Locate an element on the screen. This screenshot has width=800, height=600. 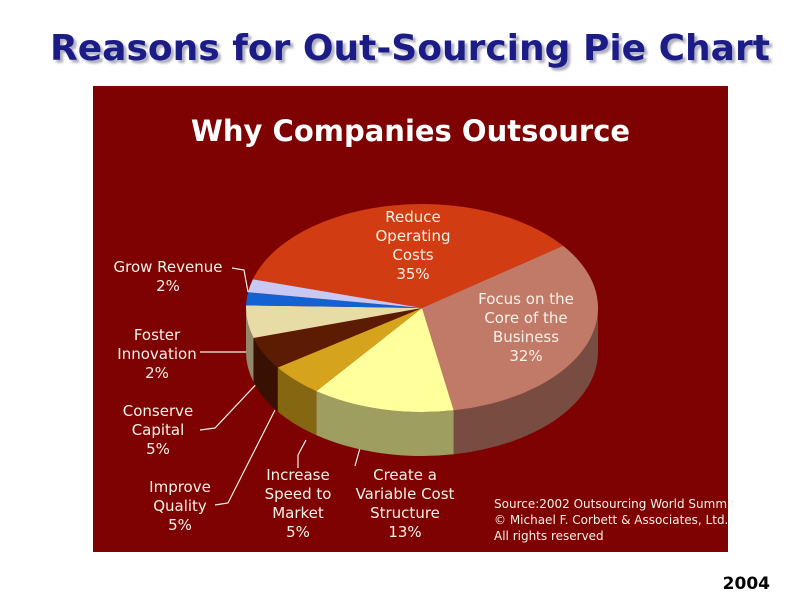
category-label: Conserve Capital is located at coordinates (158, 420).